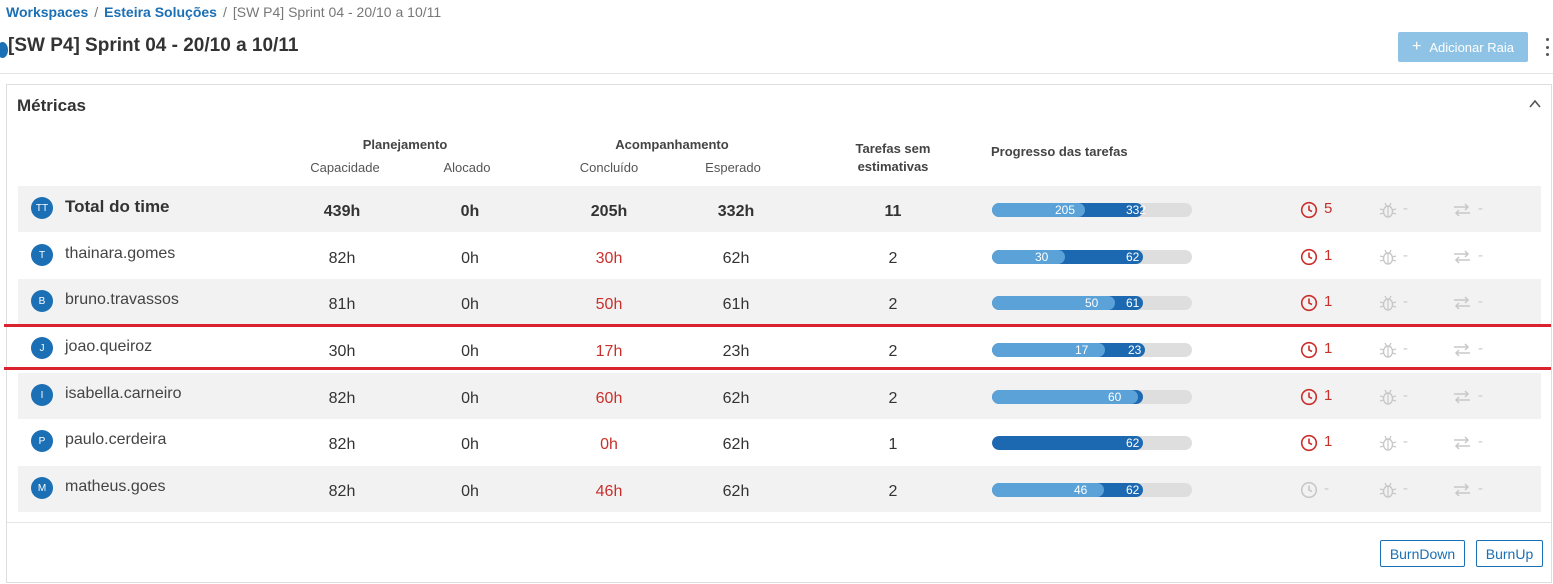  I want to click on bug-count: -, so click(1405, 488).